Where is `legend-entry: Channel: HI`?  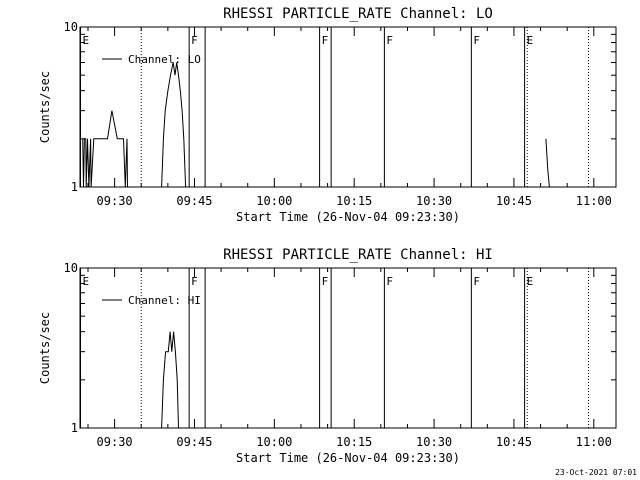 legend-entry: Channel: HI is located at coordinates (164, 300).